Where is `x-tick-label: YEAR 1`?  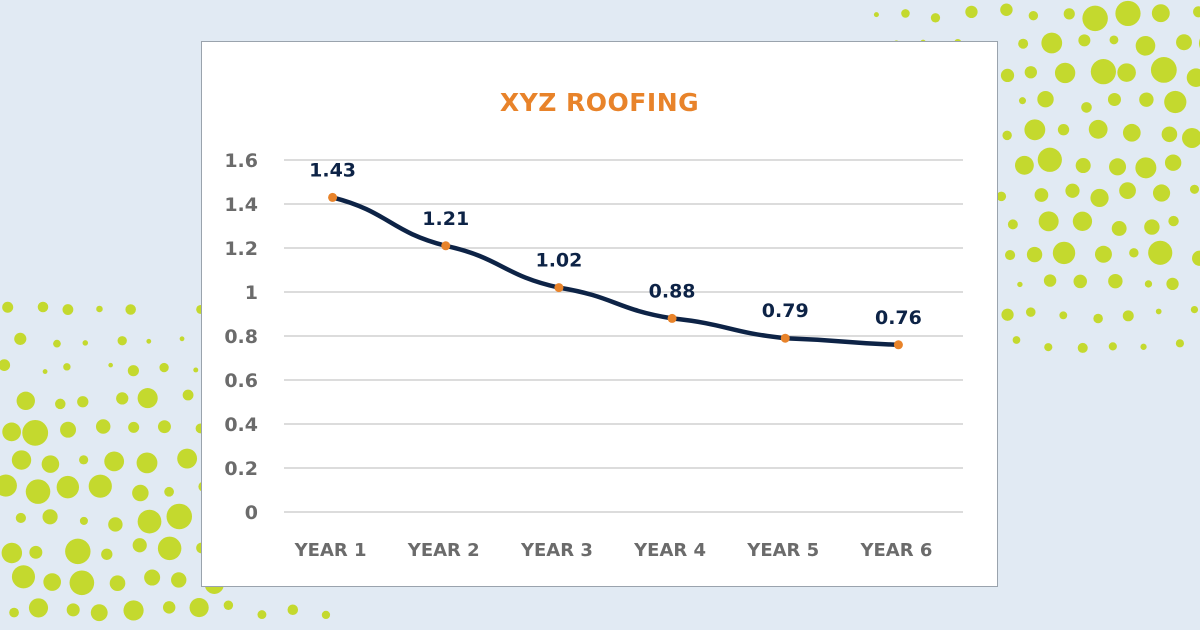
x-tick-label: YEAR 1 is located at coordinates (330, 550).